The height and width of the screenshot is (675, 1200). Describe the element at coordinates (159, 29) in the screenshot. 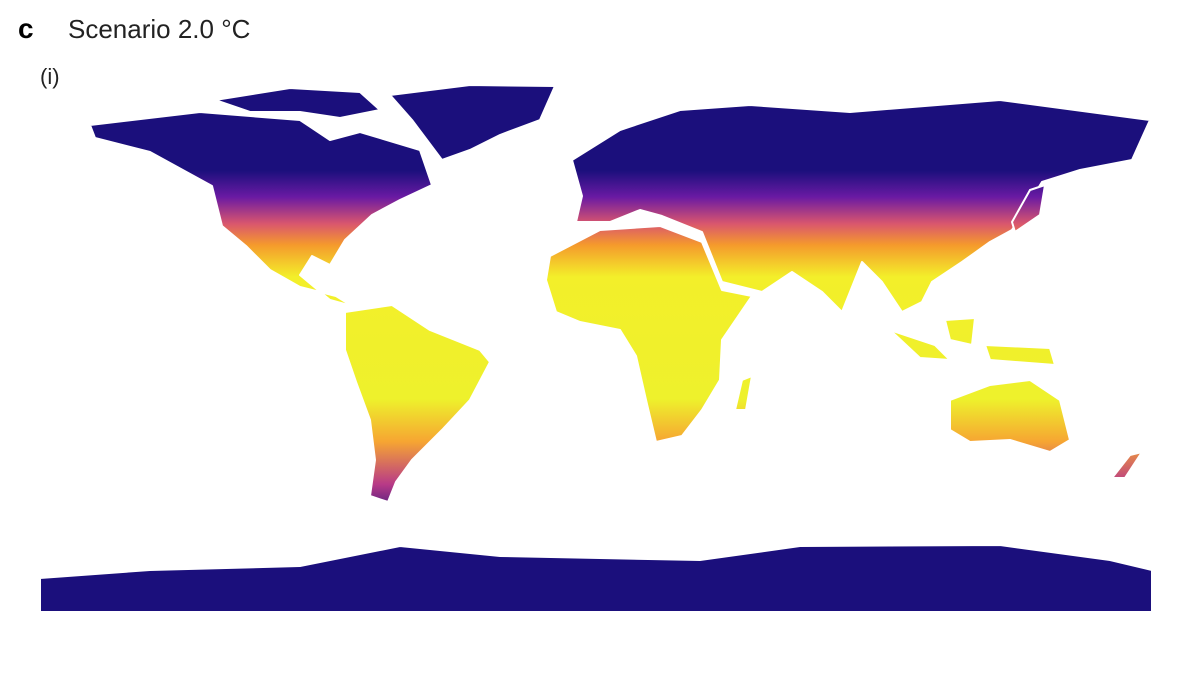

I see `title: Scenario 2.0 °C` at that location.